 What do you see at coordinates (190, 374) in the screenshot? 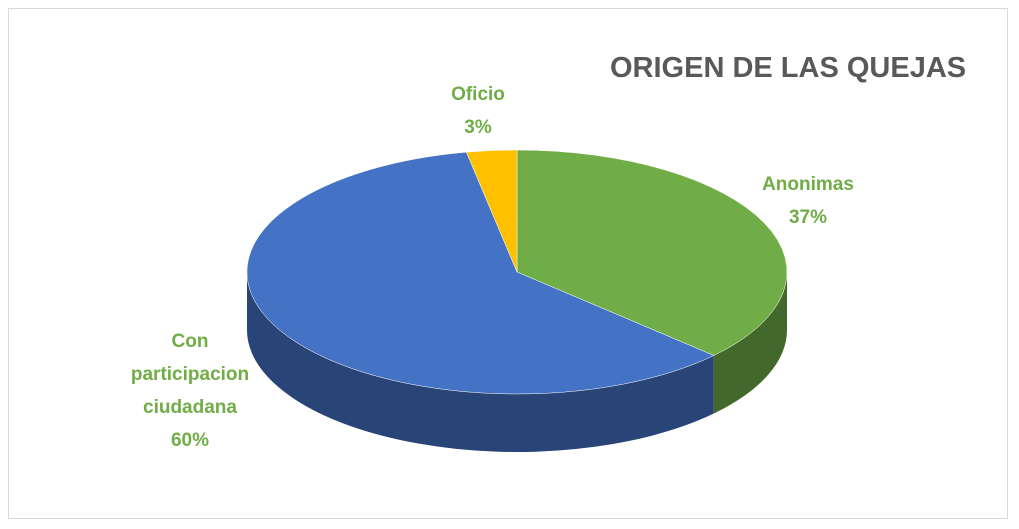
I see `category-label: Con participacion ciudadana` at bounding box center [190, 374].